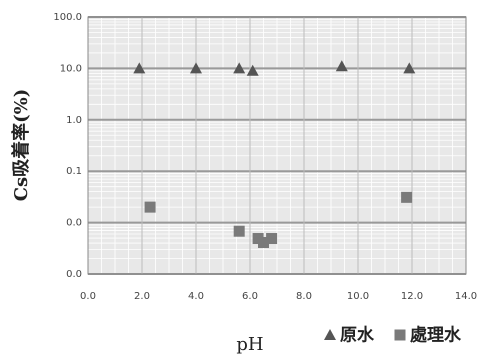 The image size is (504, 358). What do you see at coordinates (67, 17) in the screenshot?
I see `y-tick-label: 100.0` at bounding box center [67, 17].